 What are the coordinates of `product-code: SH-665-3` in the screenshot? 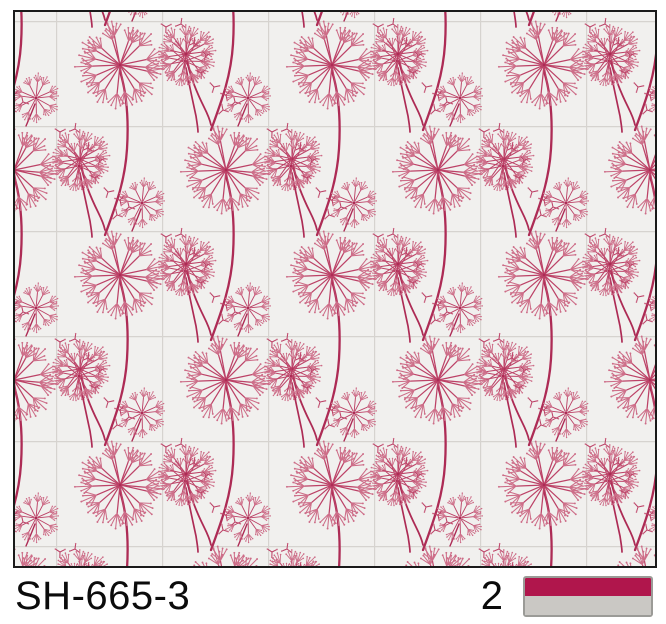 It's located at (103, 596).